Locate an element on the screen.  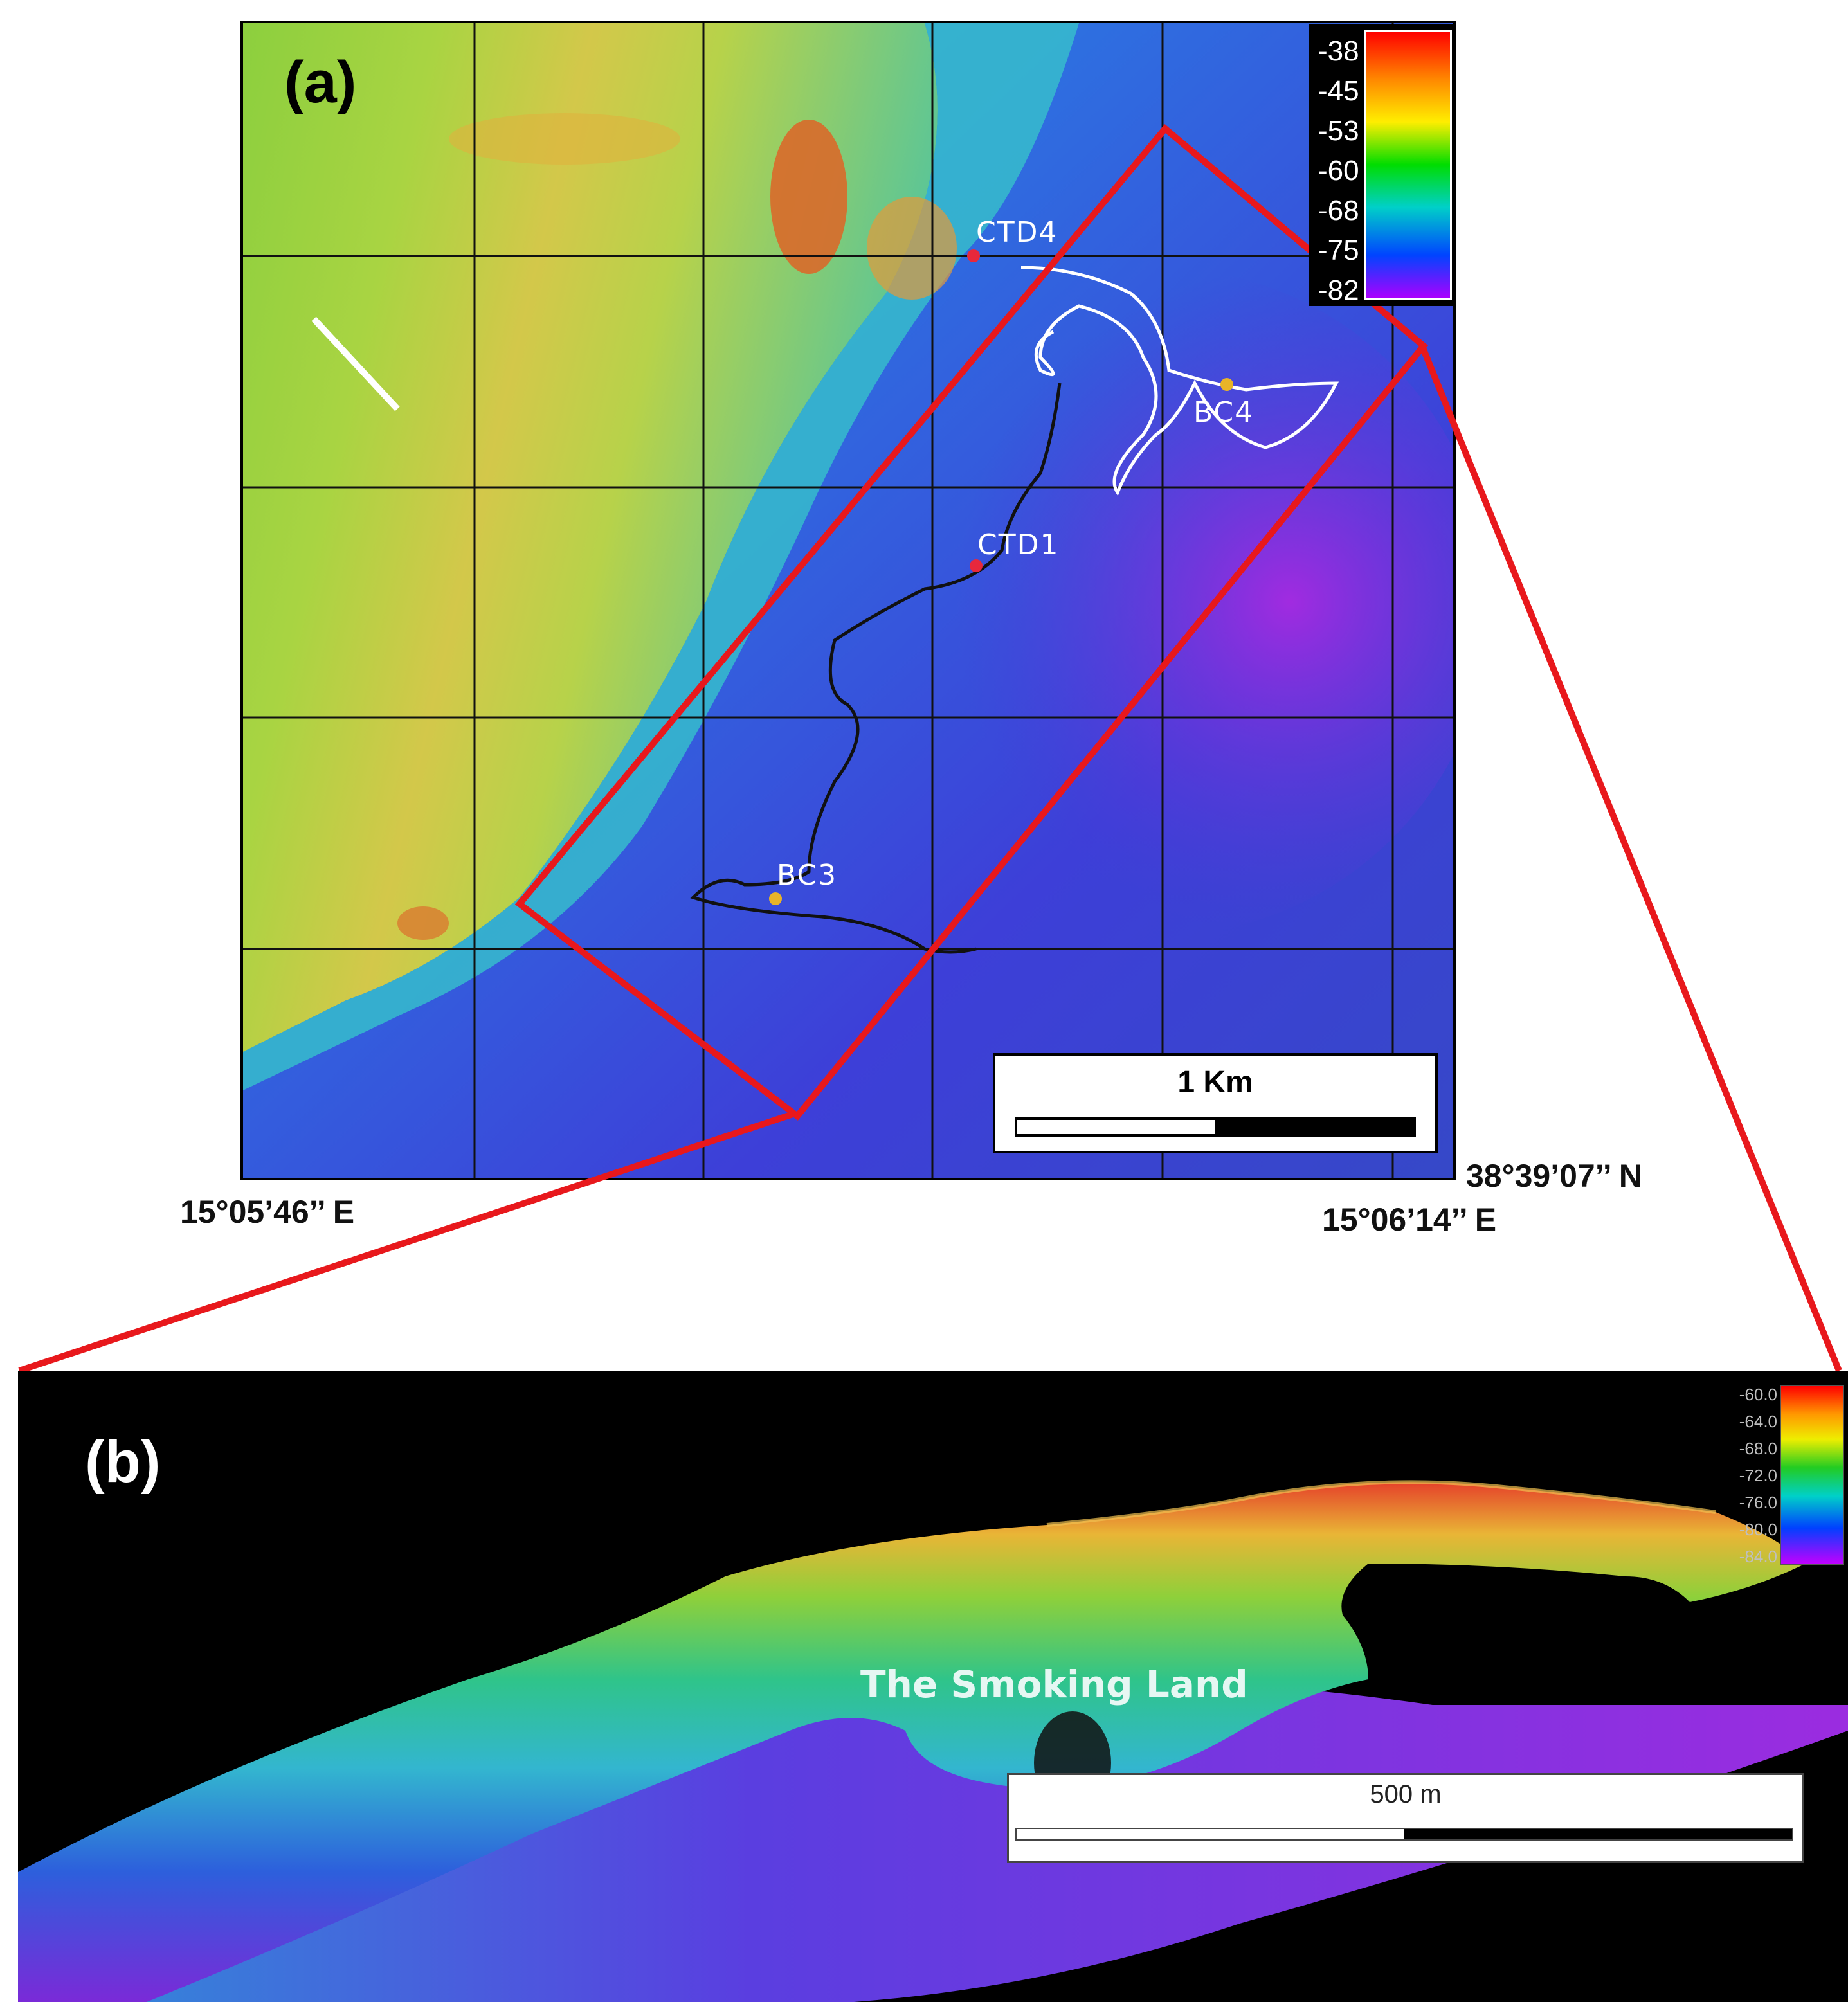
panel-b-label: (b) is located at coordinates (123, 1462).